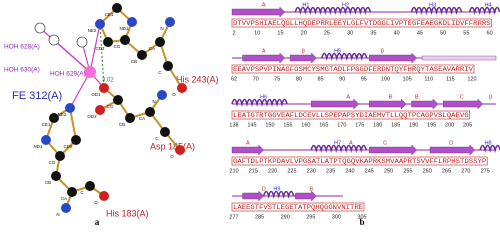  What do you see at coordinates (257, 33) in the screenshot?
I see `residue-number: 10` at bounding box center [257, 33].